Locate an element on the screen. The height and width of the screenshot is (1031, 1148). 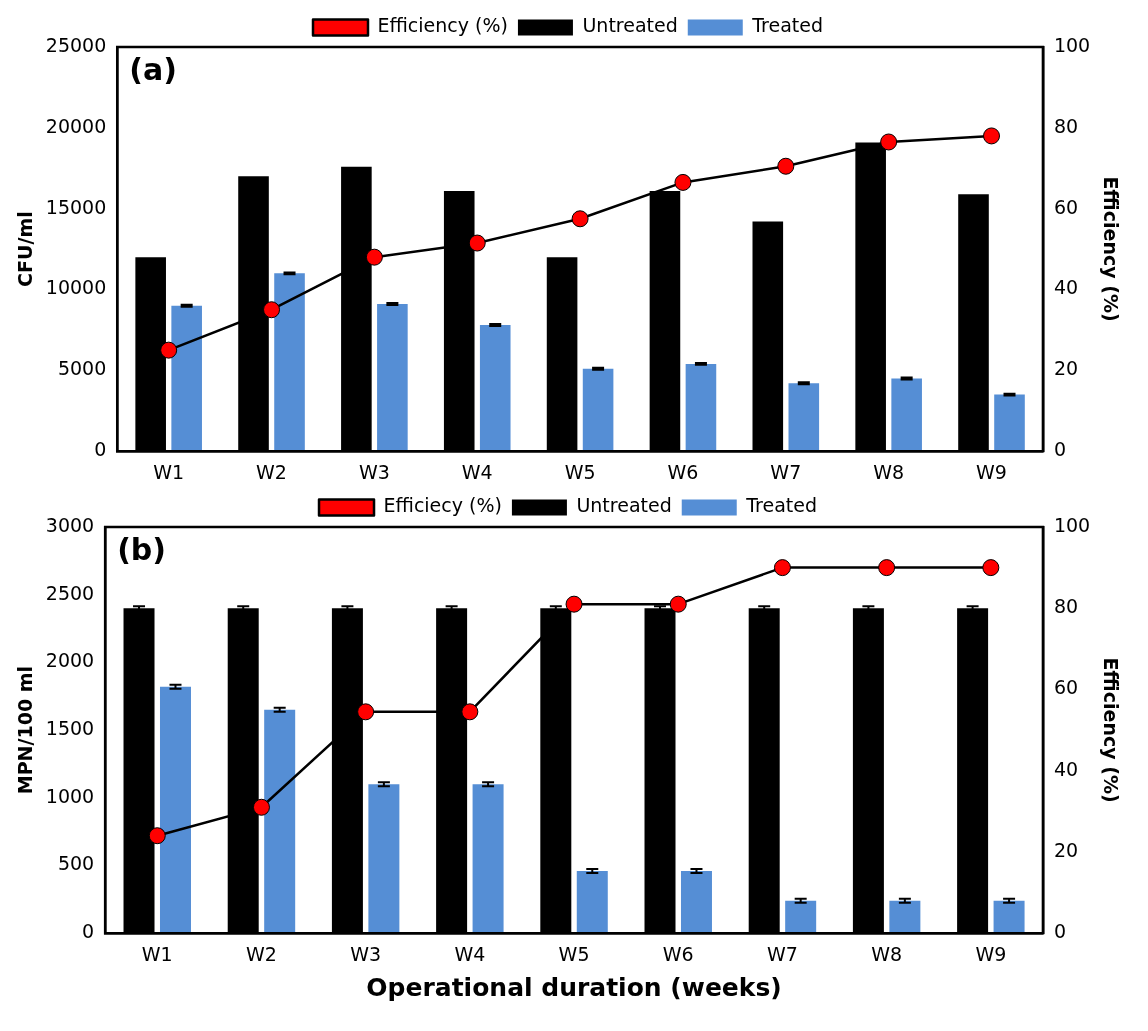
y-tick-label: 500 is located at coordinates (76, 863).